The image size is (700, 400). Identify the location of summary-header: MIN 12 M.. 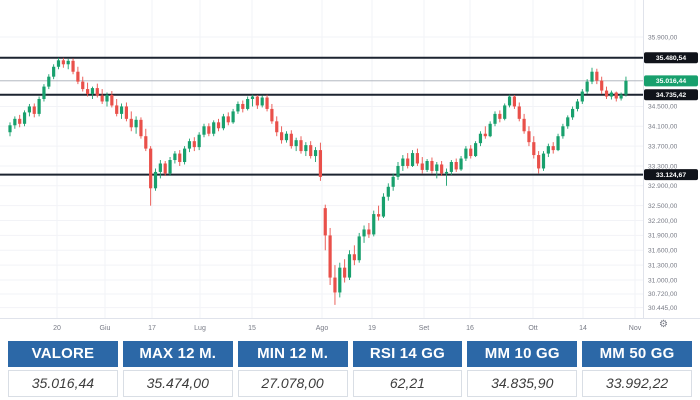
(292, 354).